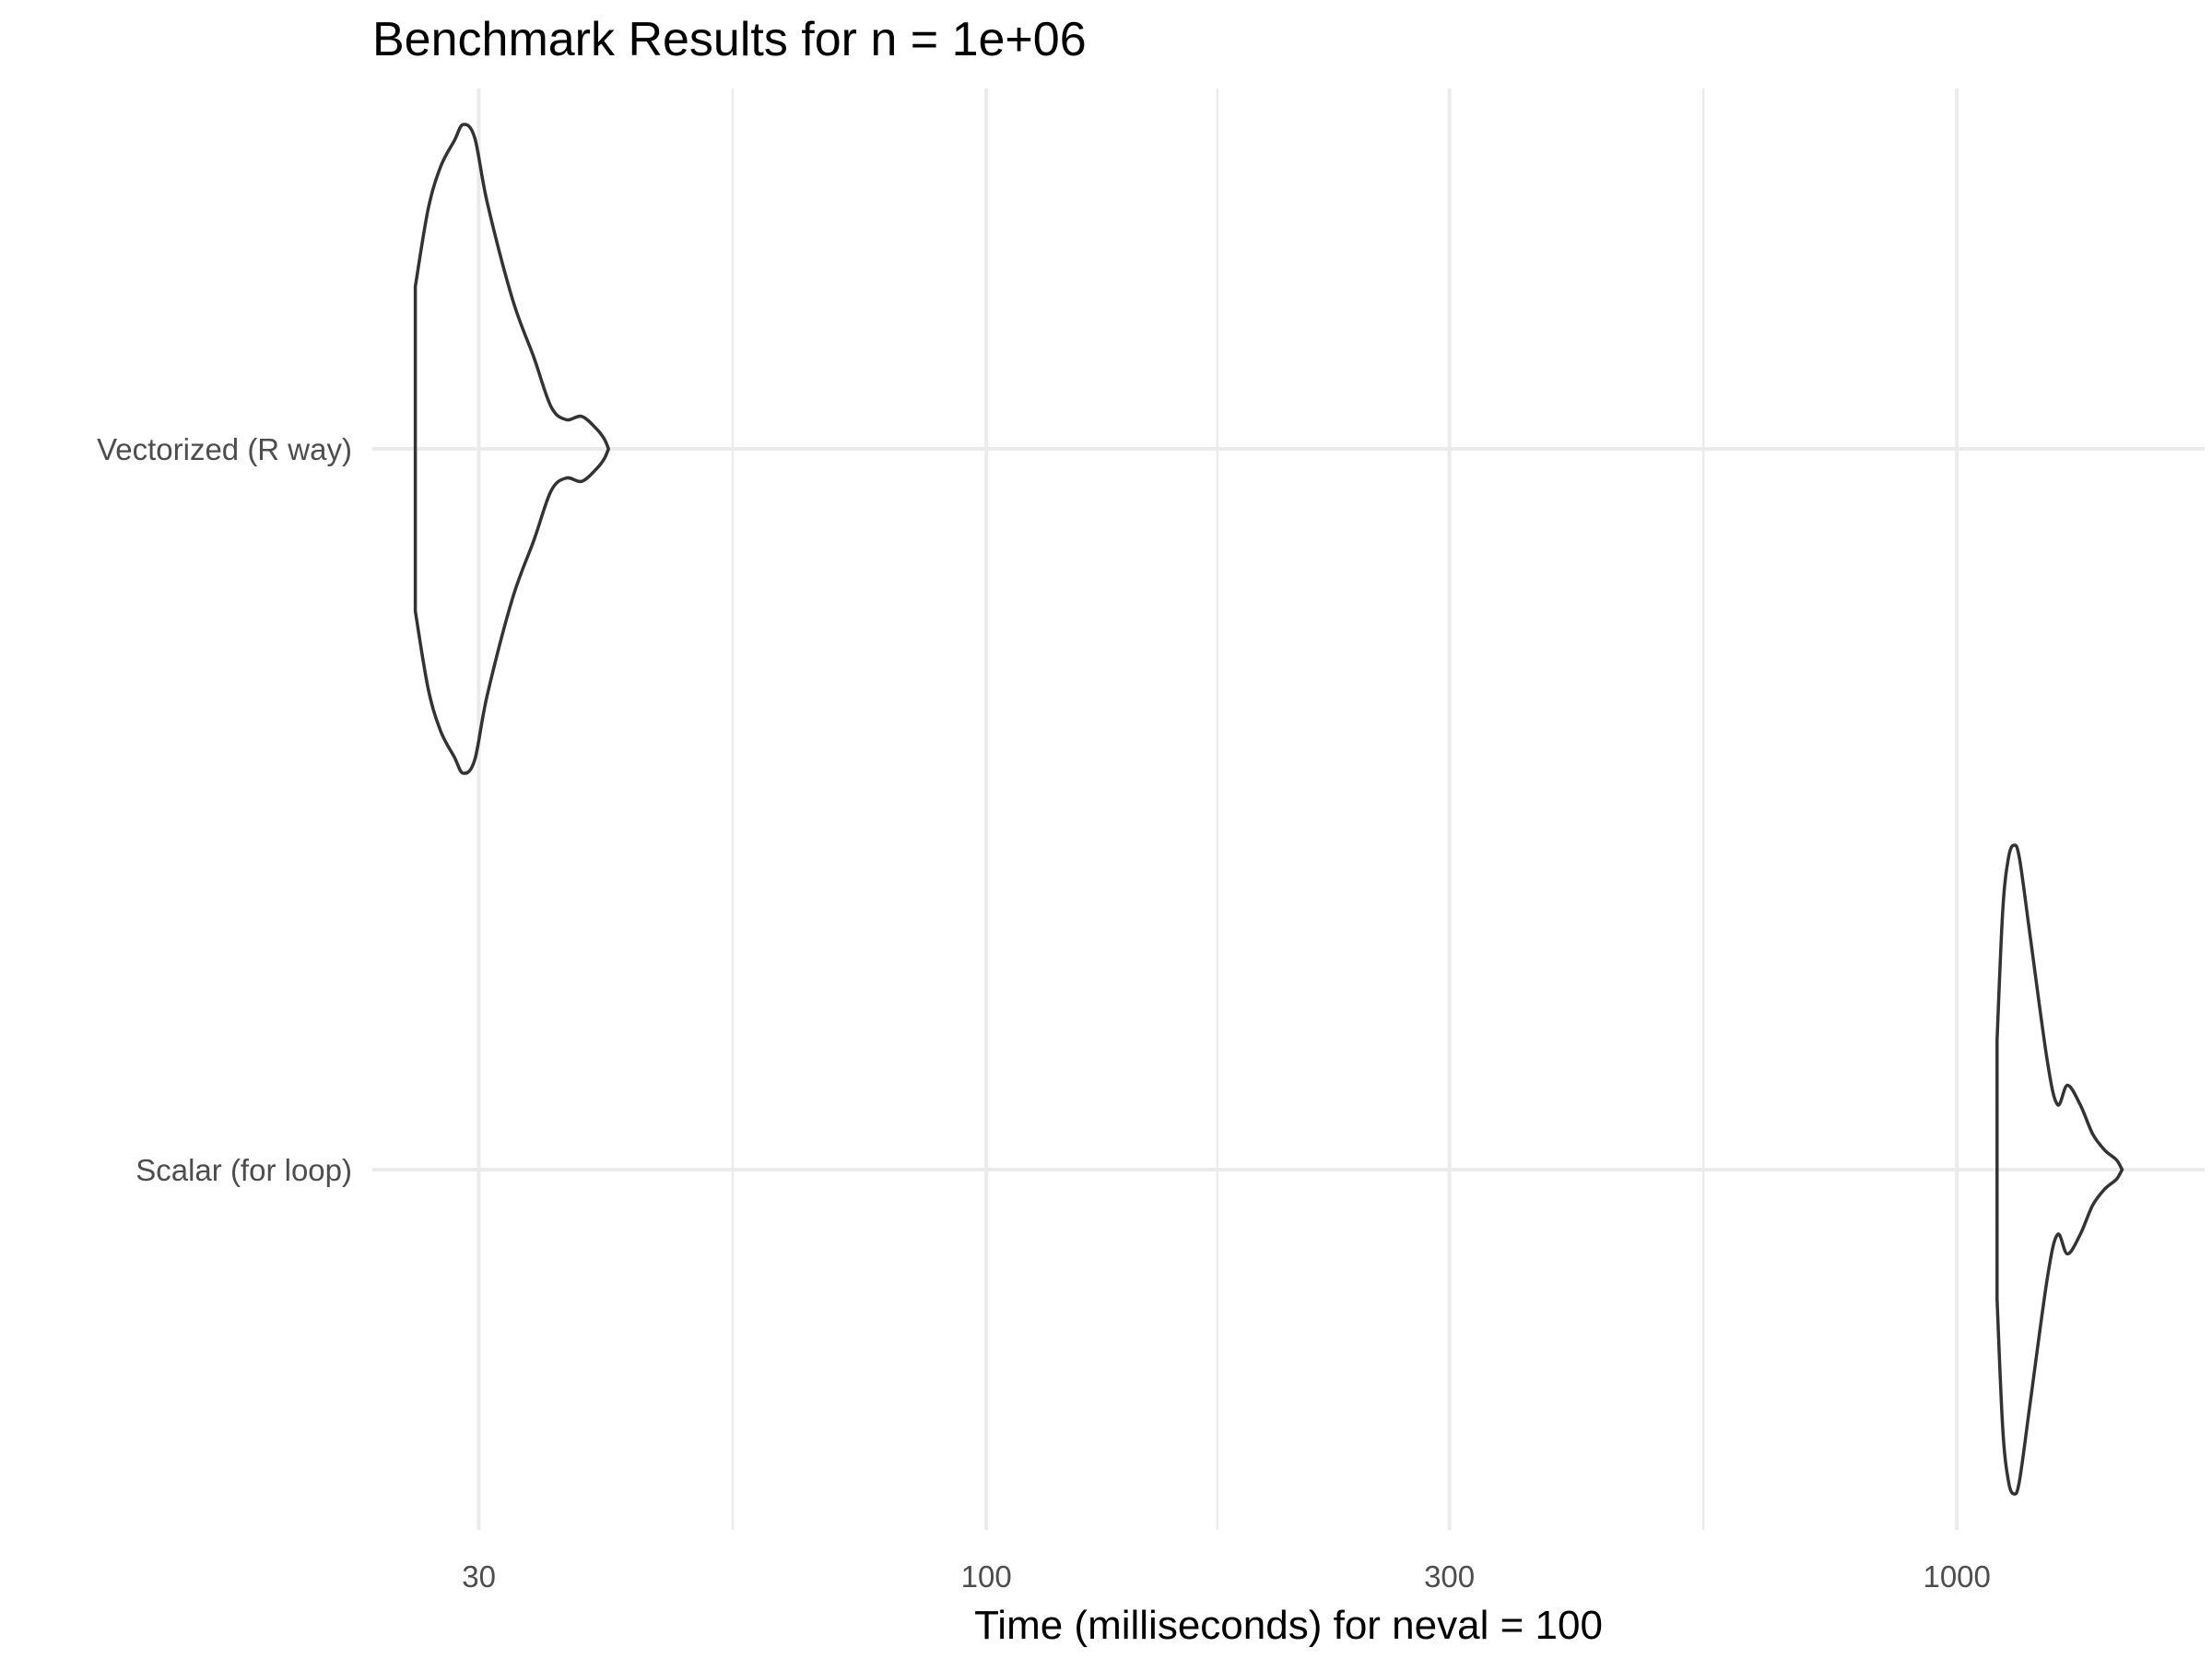 The height and width of the screenshot is (1659, 2212). I want to click on chart-title: Benchmark Results for n = 1e+06, so click(729, 39).